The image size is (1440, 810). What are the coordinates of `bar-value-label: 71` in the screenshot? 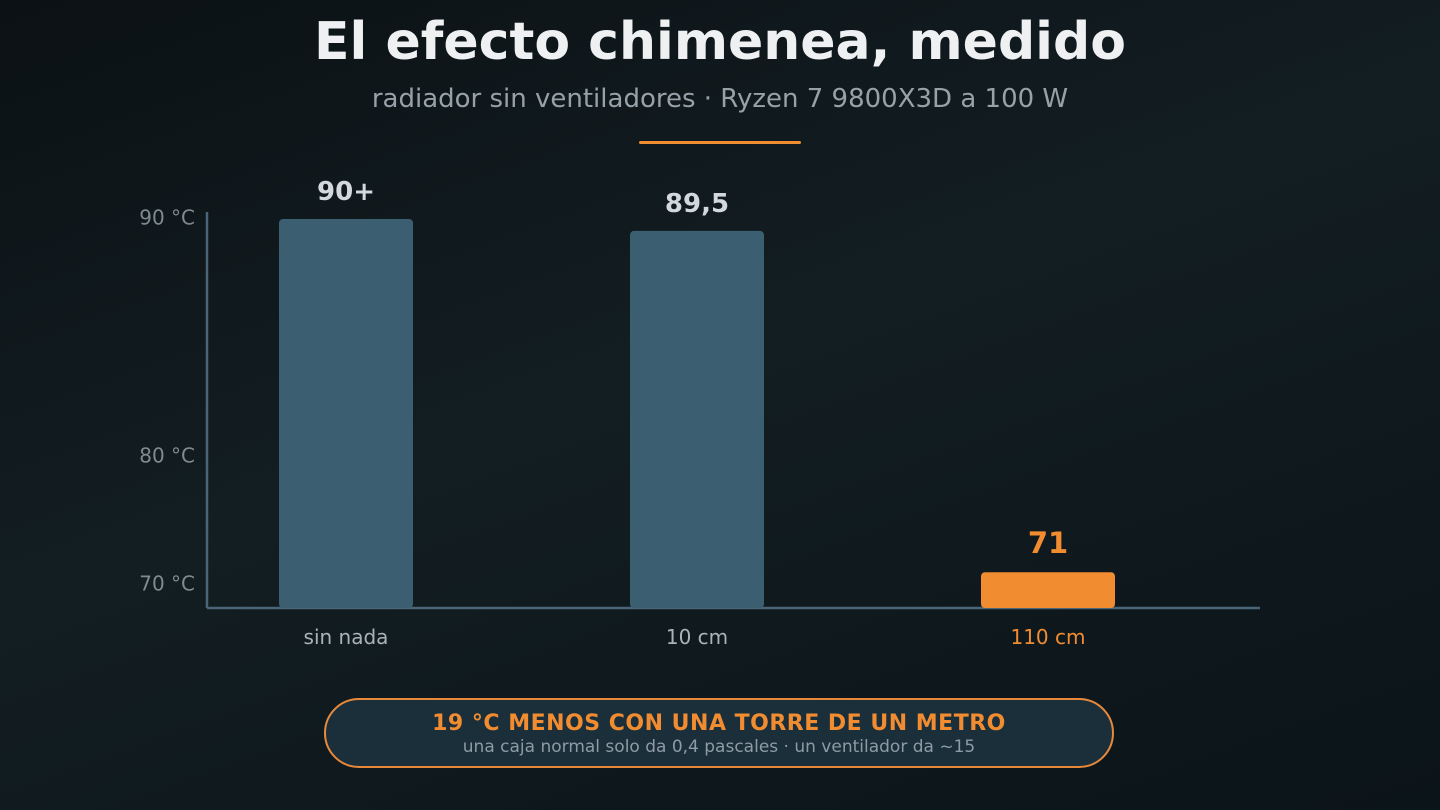 It's located at (1048, 543).